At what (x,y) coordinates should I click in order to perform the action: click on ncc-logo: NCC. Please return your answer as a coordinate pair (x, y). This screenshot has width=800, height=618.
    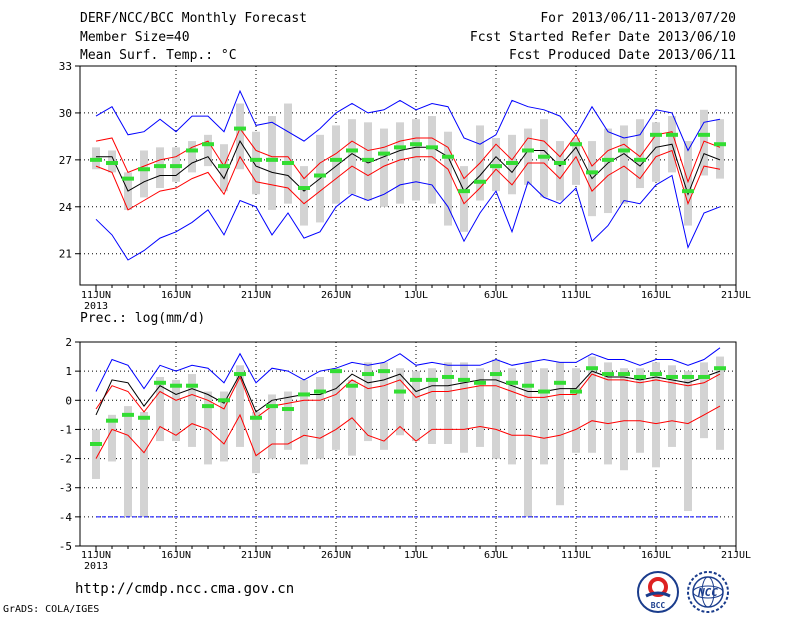
    Looking at the image, I should click on (708, 592).